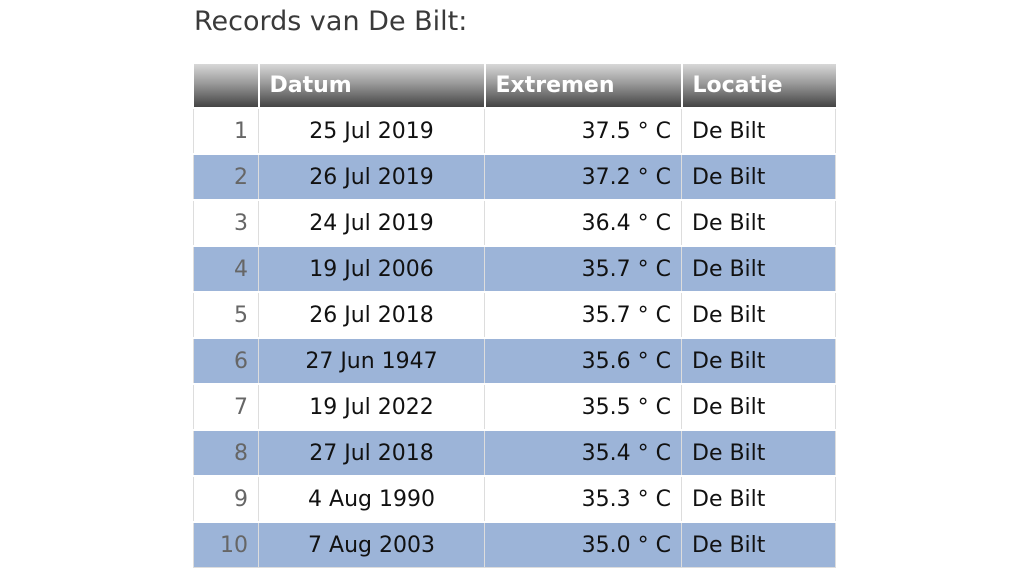 The image size is (1024, 576). What do you see at coordinates (371, 177) in the screenshot?
I see `table-cell: 26 Jul 2019` at bounding box center [371, 177].